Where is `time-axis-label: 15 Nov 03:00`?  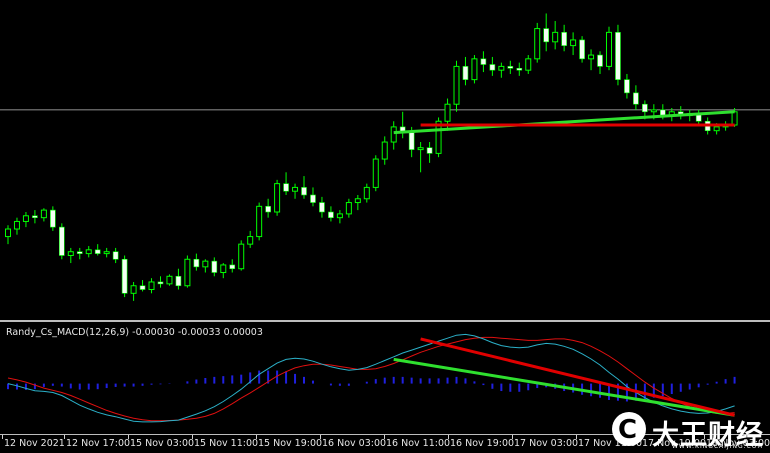 time-axis-label: 15 Nov 03:00 is located at coordinates (162, 443).